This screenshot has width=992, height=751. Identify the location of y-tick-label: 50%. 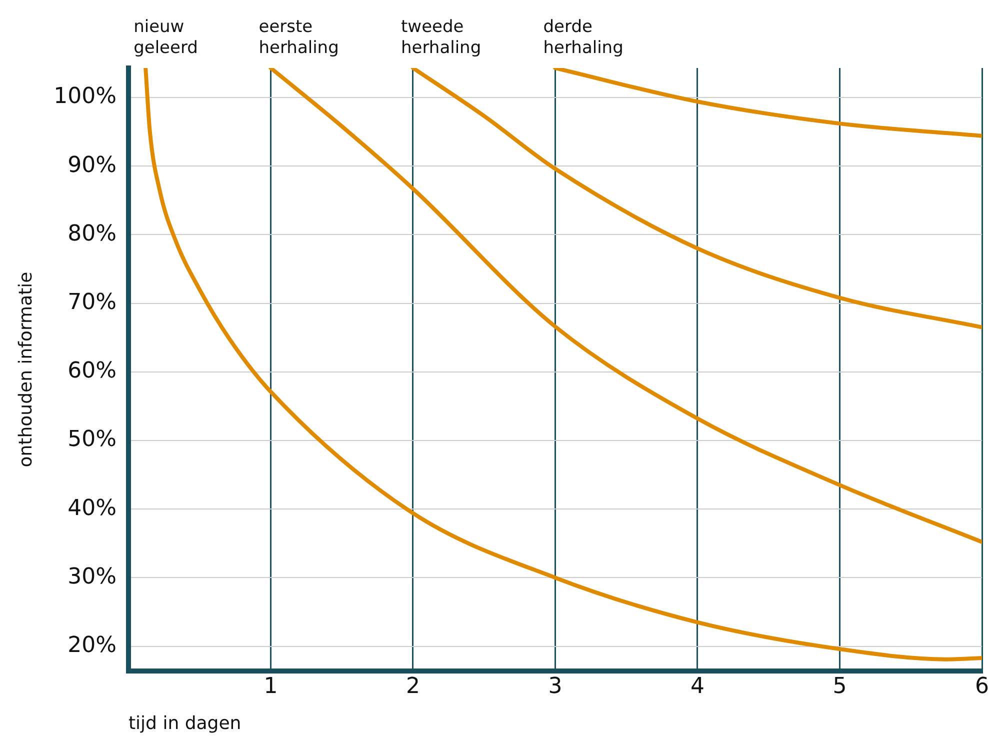
(92, 439).